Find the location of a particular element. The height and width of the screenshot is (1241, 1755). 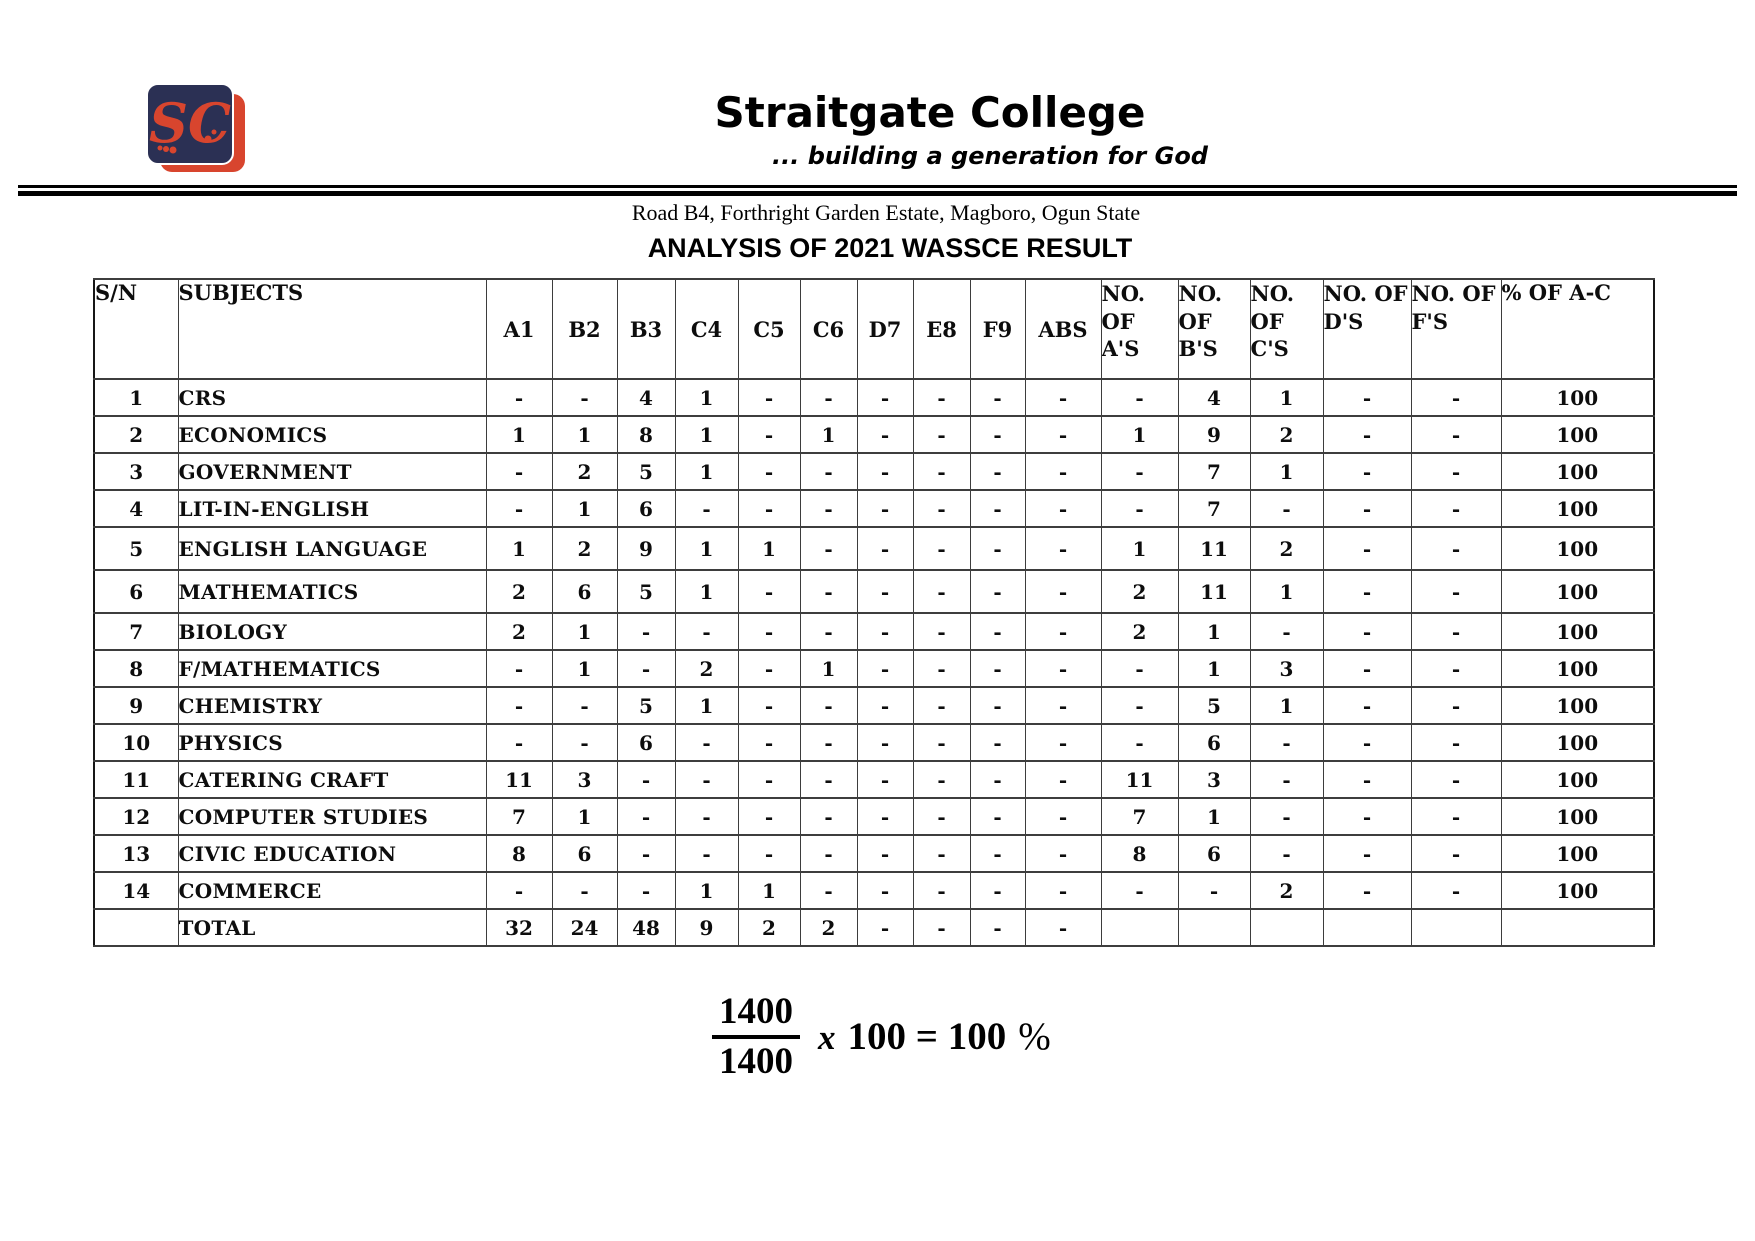

table-row: 13 CIVIC EDUCATION 8 6- - - - - - - -8 6- - -100 is located at coordinates (874, 853).